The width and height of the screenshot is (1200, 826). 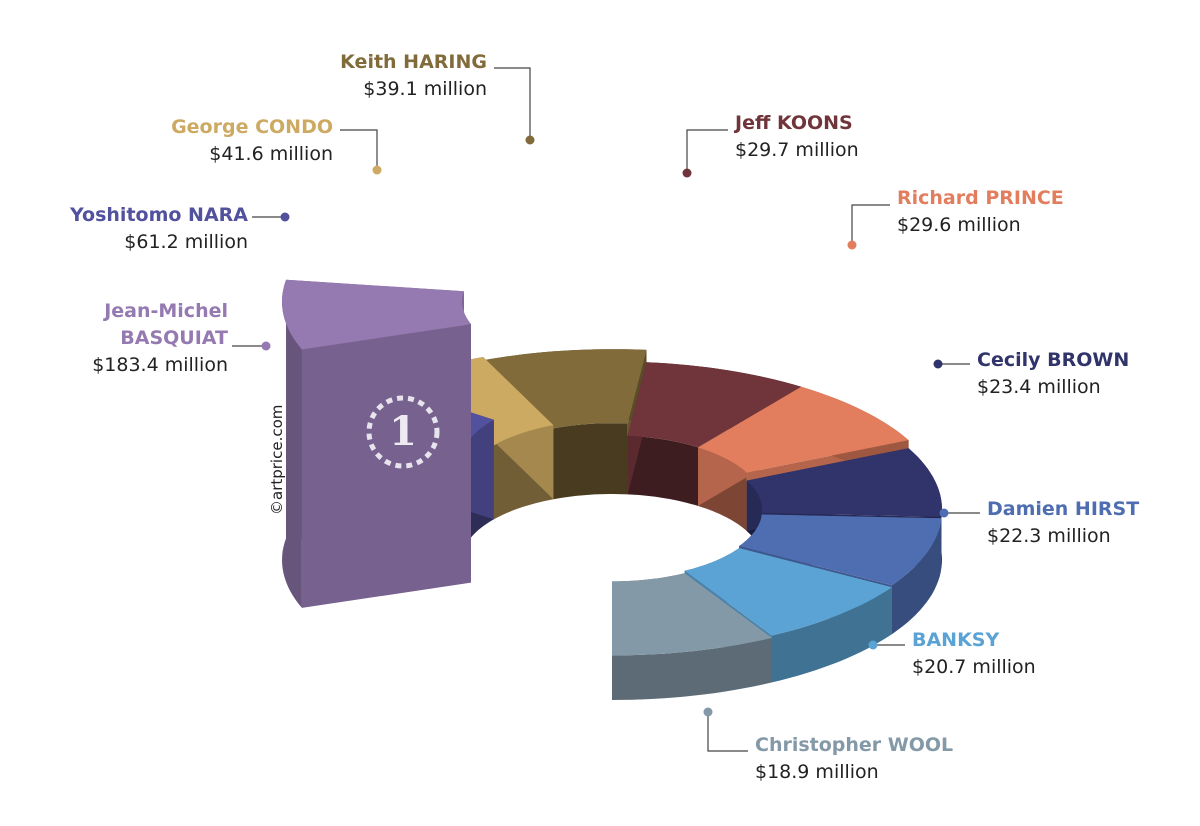 What do you see at coordinates (159, 229) in the screenshot?
I see `label: Yoshitomo NARA $61.2 million` at bounding box center [159, 229].